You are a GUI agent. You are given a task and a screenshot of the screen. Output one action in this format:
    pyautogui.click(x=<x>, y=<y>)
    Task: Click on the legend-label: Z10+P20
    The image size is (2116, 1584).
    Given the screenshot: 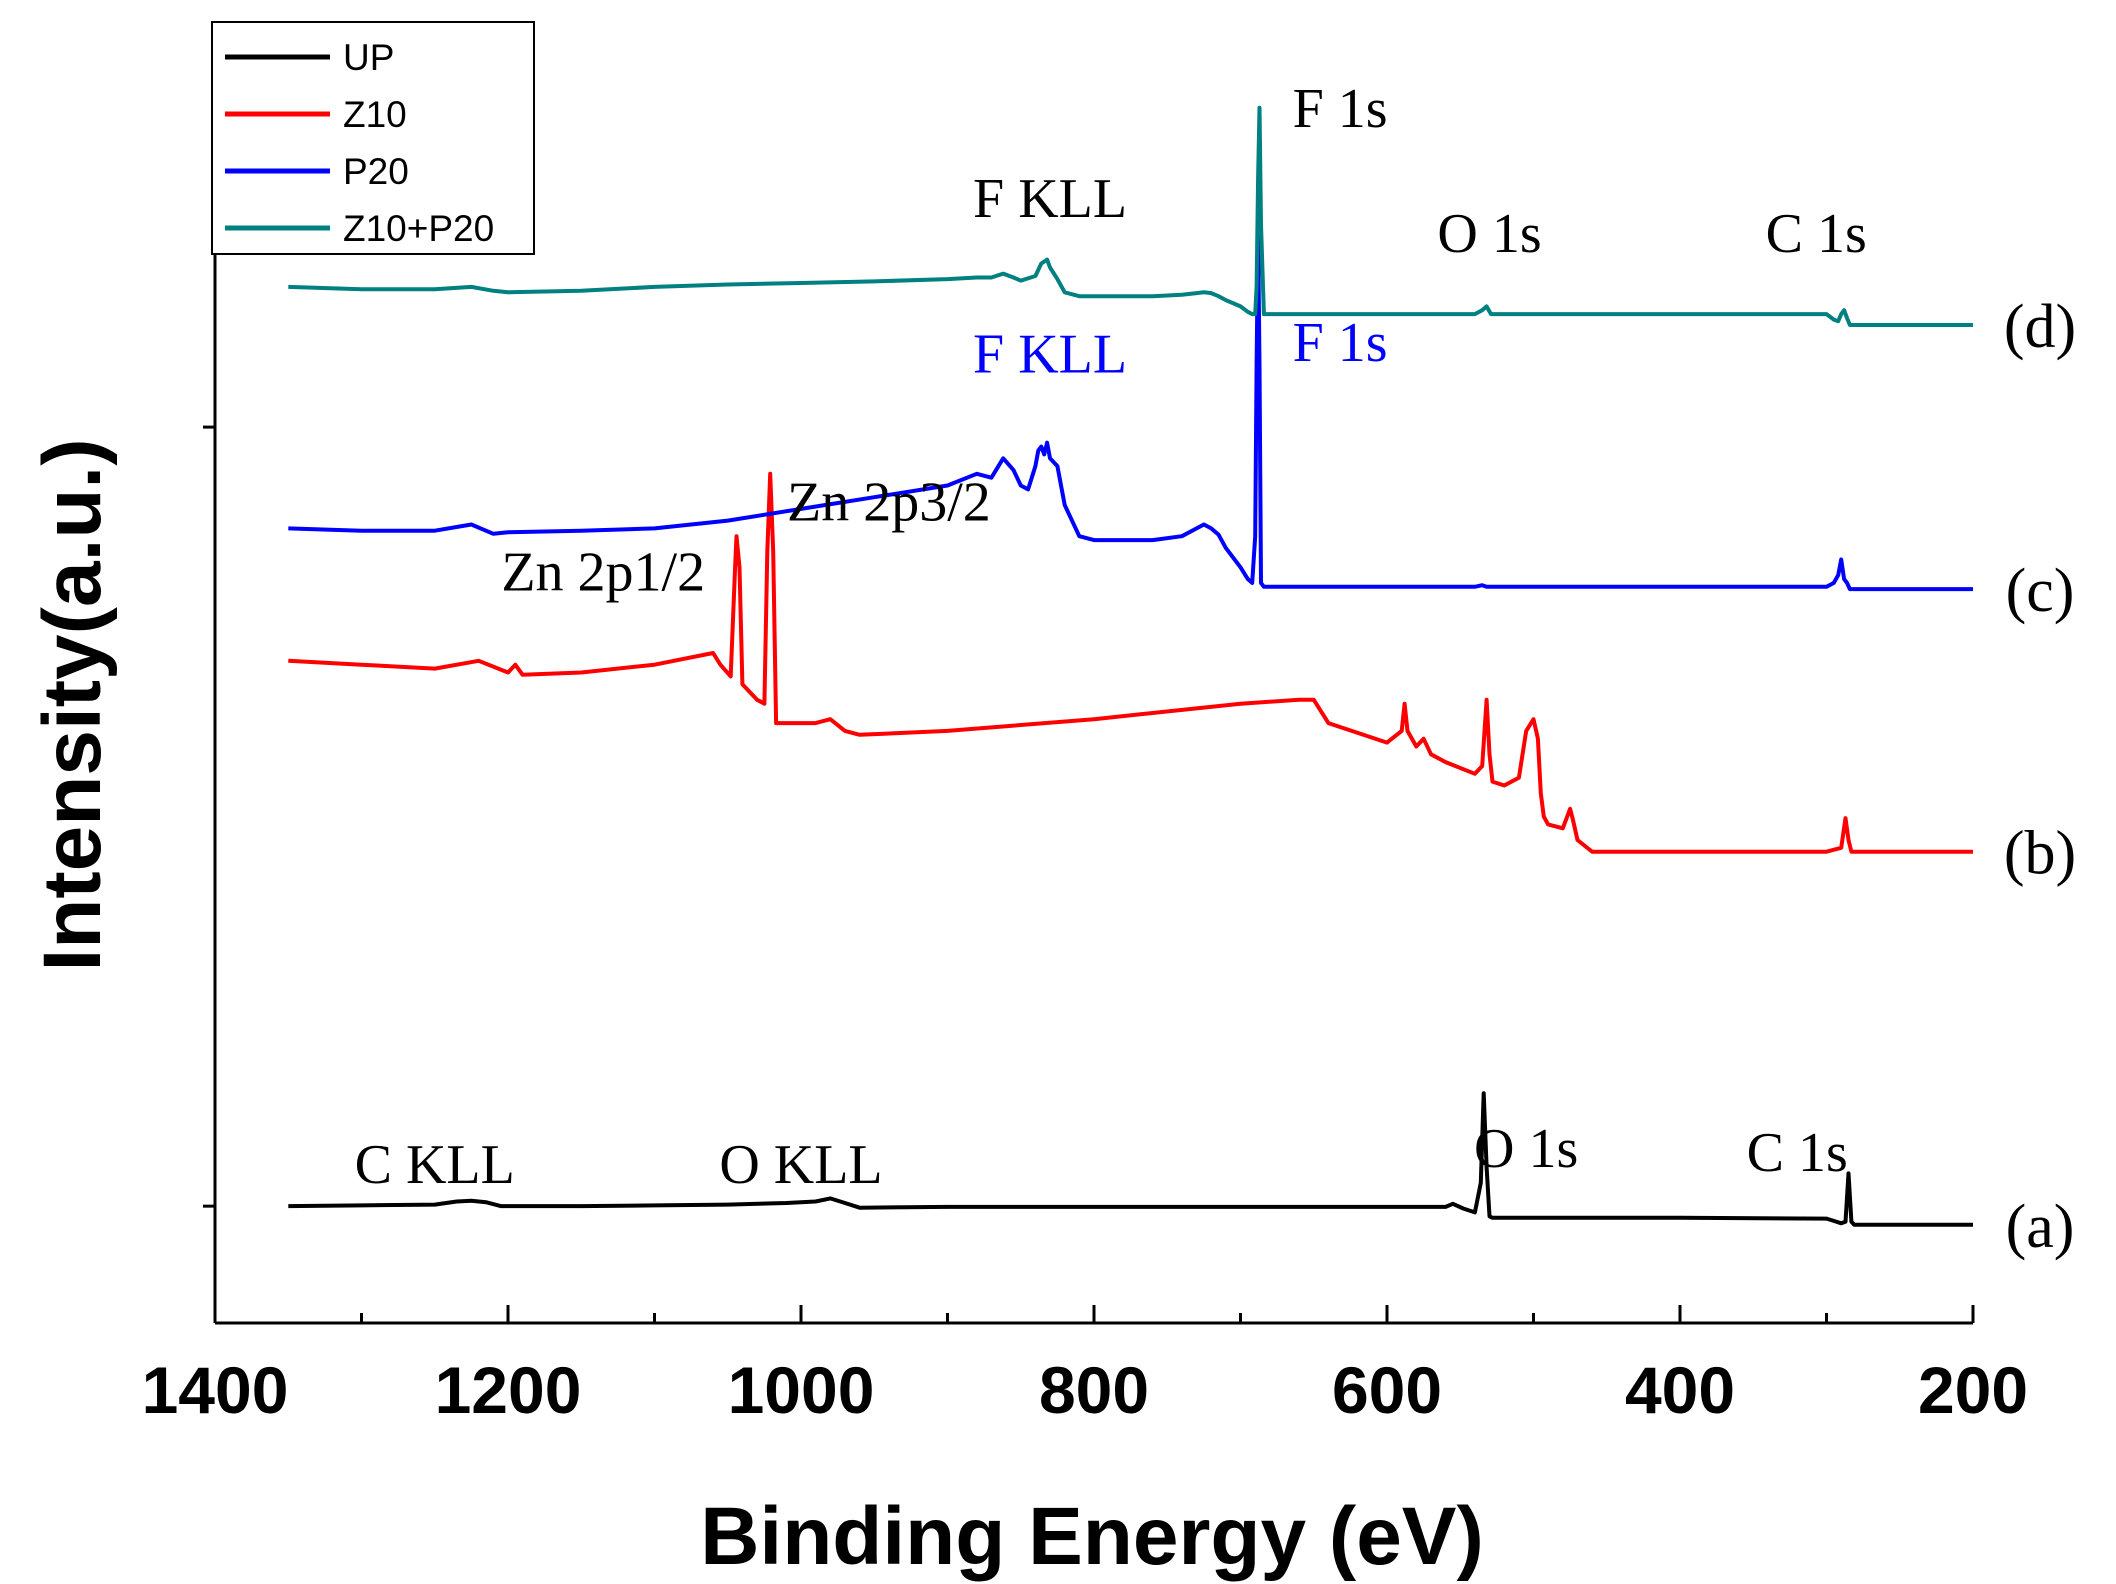 What is the action you would take?
    pyautogui.click(x=418, y=228)
    